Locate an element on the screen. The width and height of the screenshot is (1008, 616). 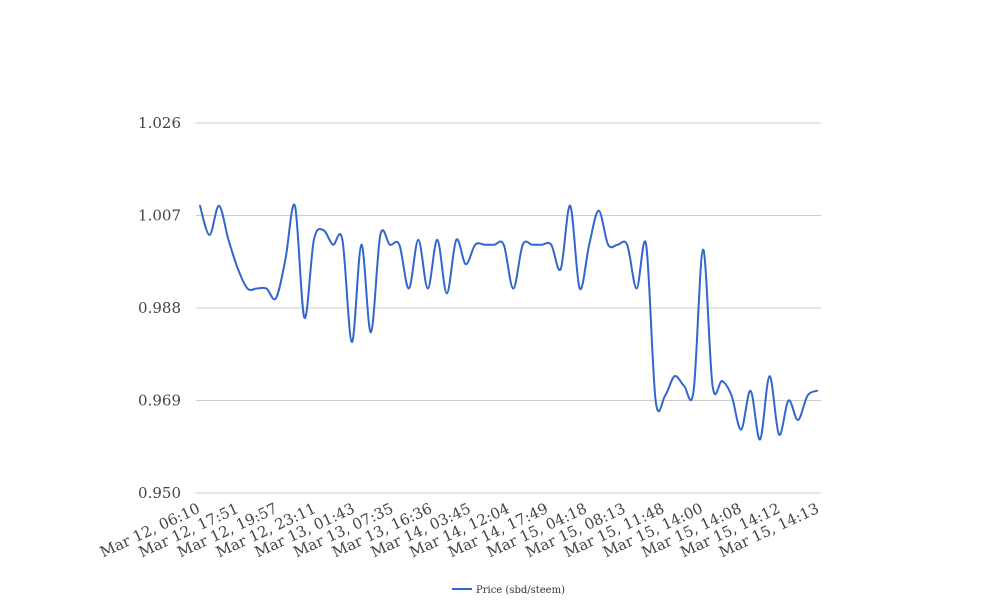
y-axis-tick-labels: 0.950 0.969 0.988 1.007 1.026 is located at coordinates (159, 308).